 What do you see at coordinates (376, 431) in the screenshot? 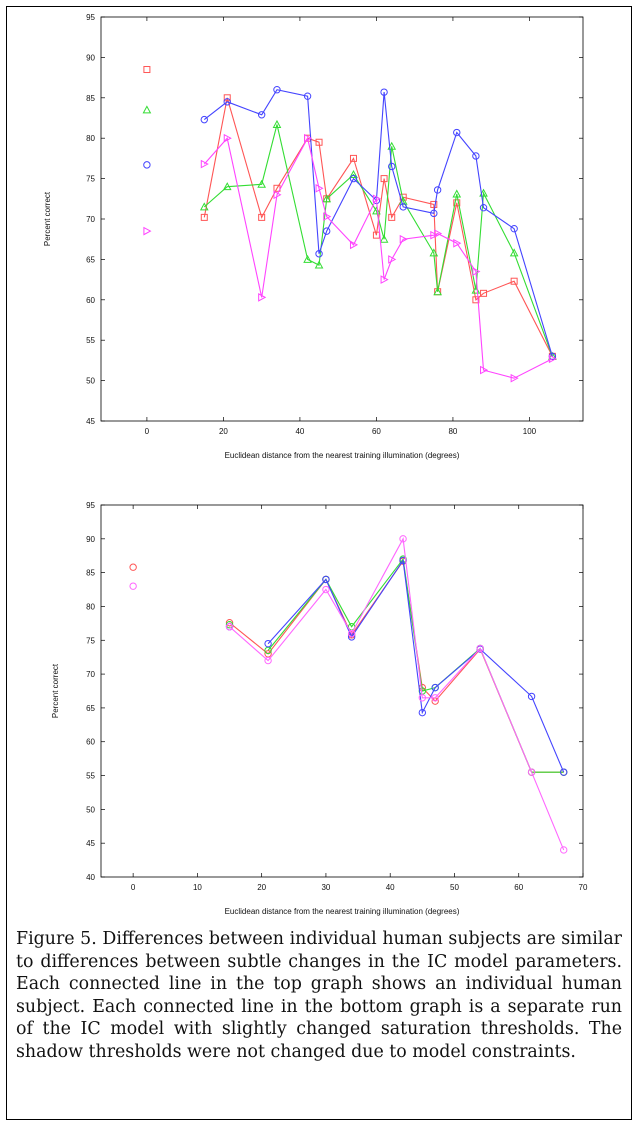
I see `chart1-xtick-label: 60` at bounding box center [376, 431].